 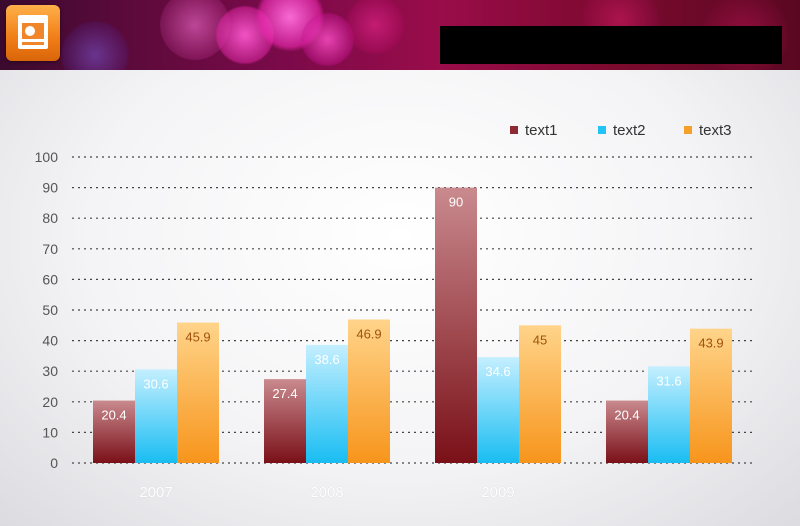 I want to click on data-label: 27.4, so click(x=284, y=393).